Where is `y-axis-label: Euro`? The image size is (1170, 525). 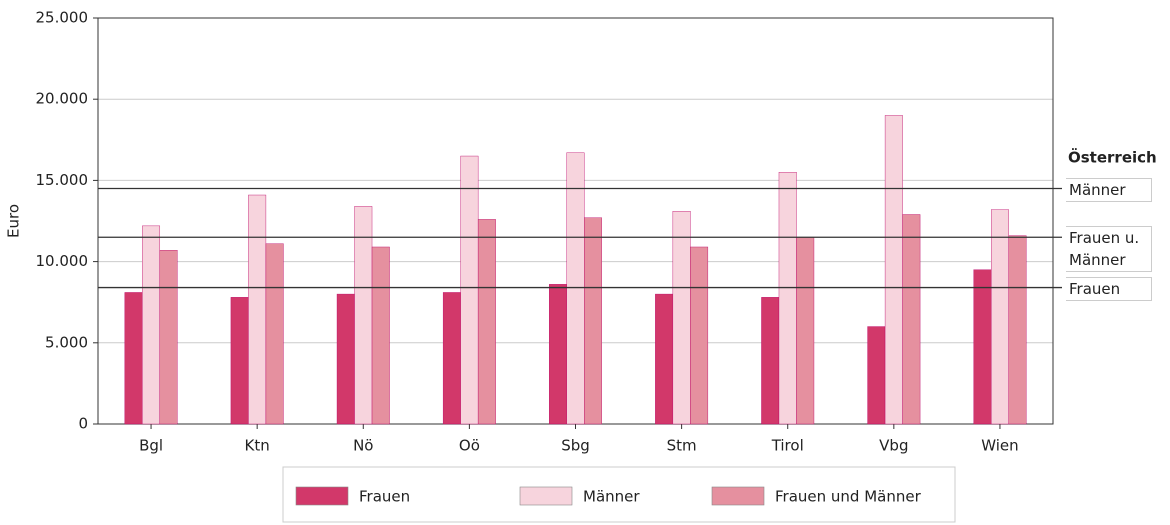
y-axis-label: Euro is located at coordinates (14, 221).